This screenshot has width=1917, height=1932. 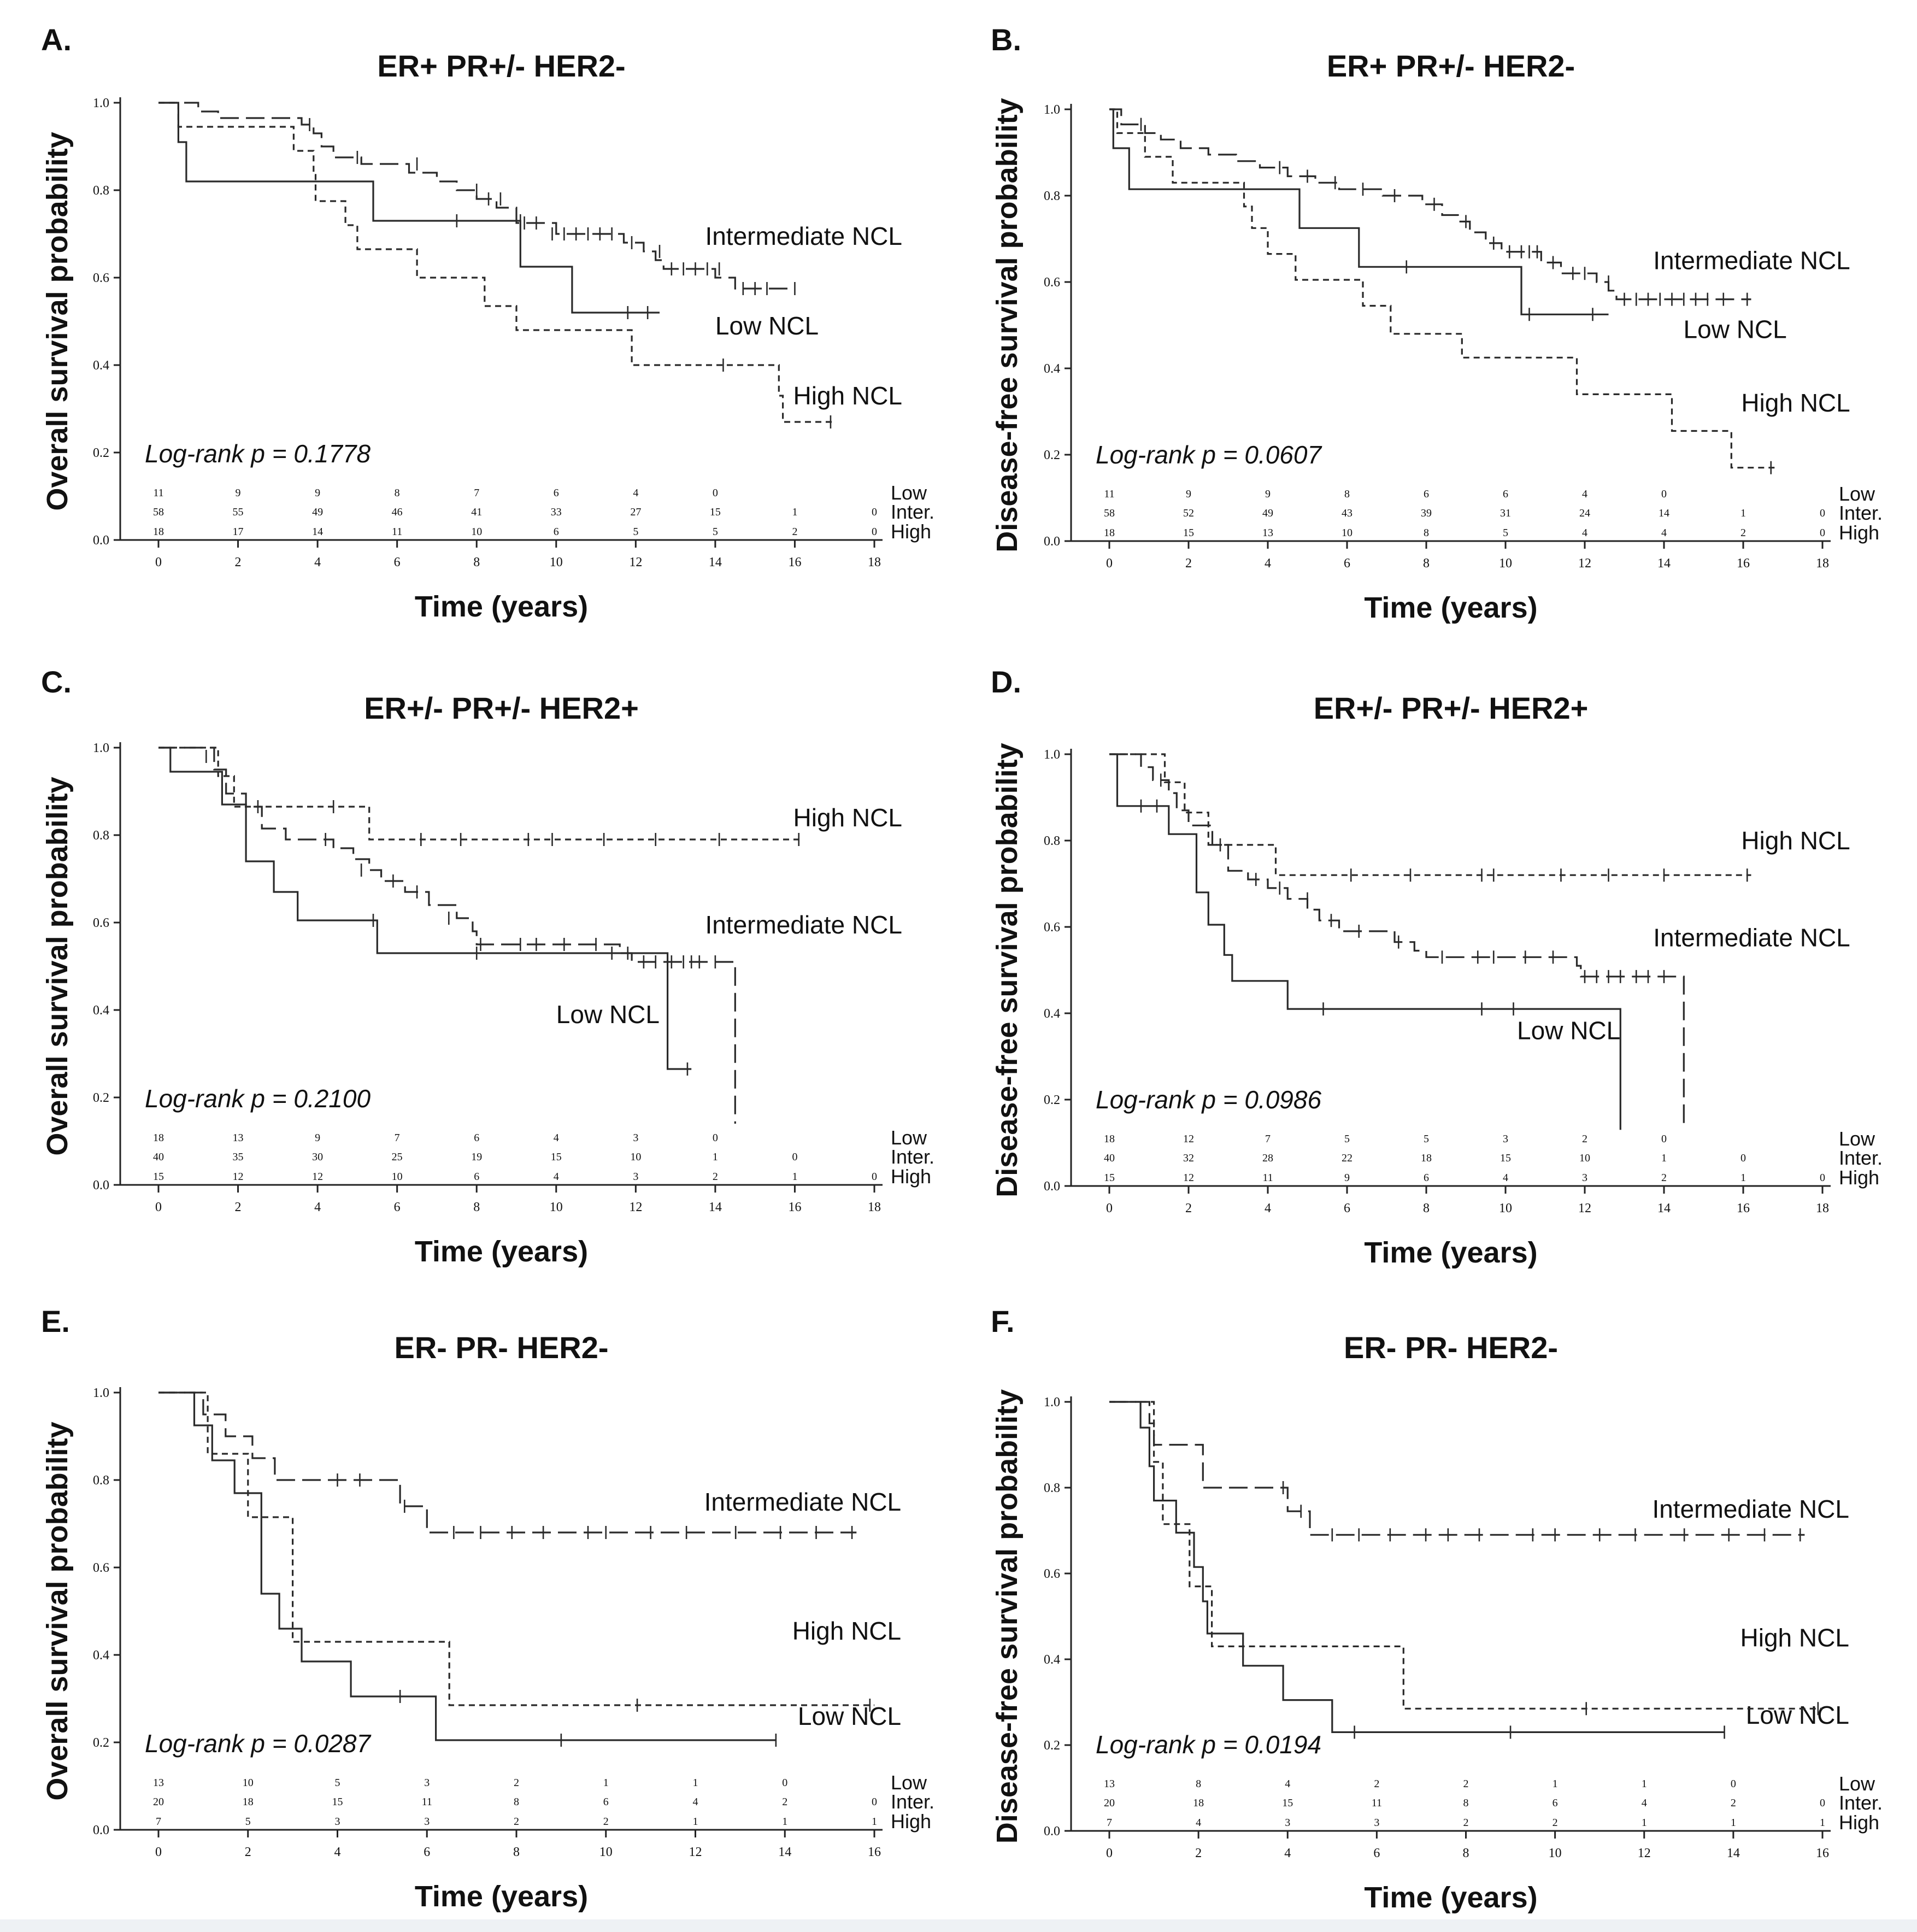 What do you see at coordinates (1489, 1139) in the screenshot?
I see `risk-row-low: 18 12 7 5 5 3 2 0 Low` at bounding box center [1489, 1139].